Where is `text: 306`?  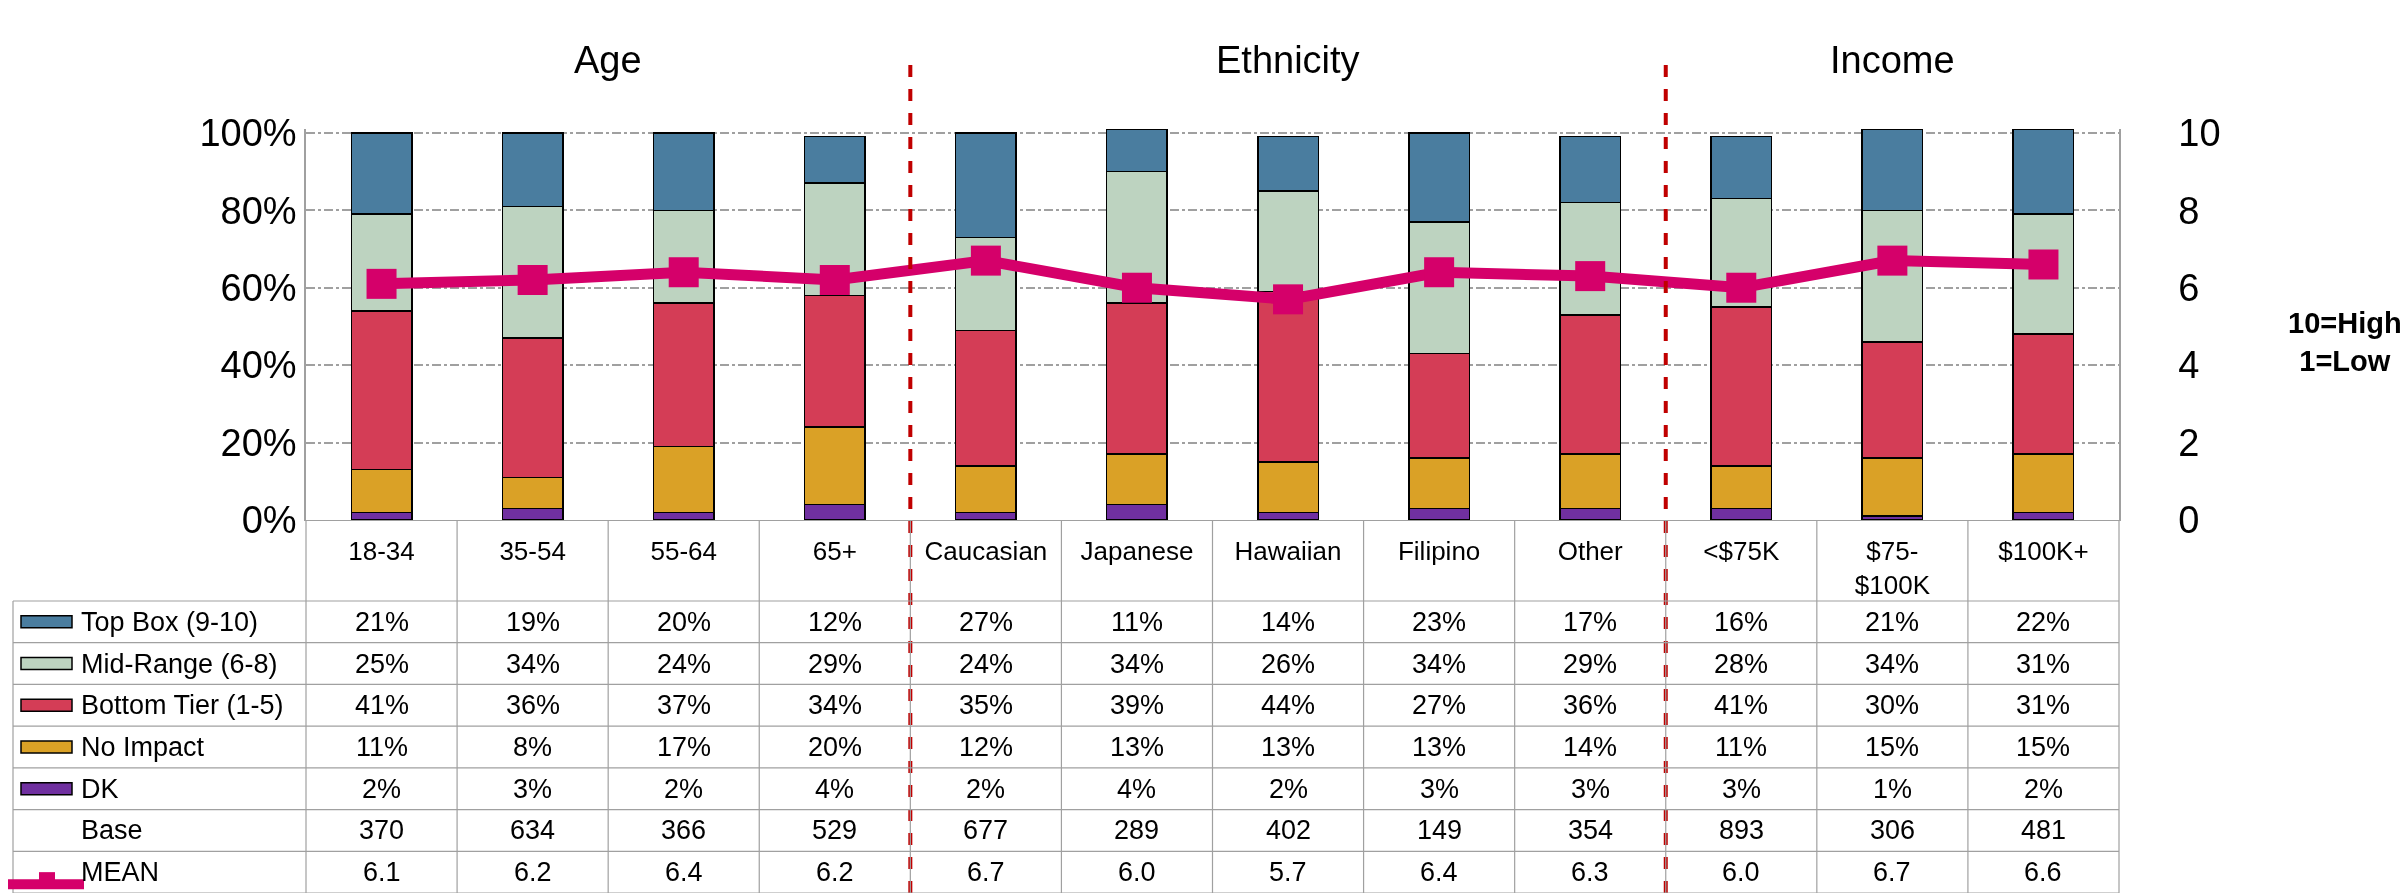 text: 306 is located at coordinates (1893, 830).